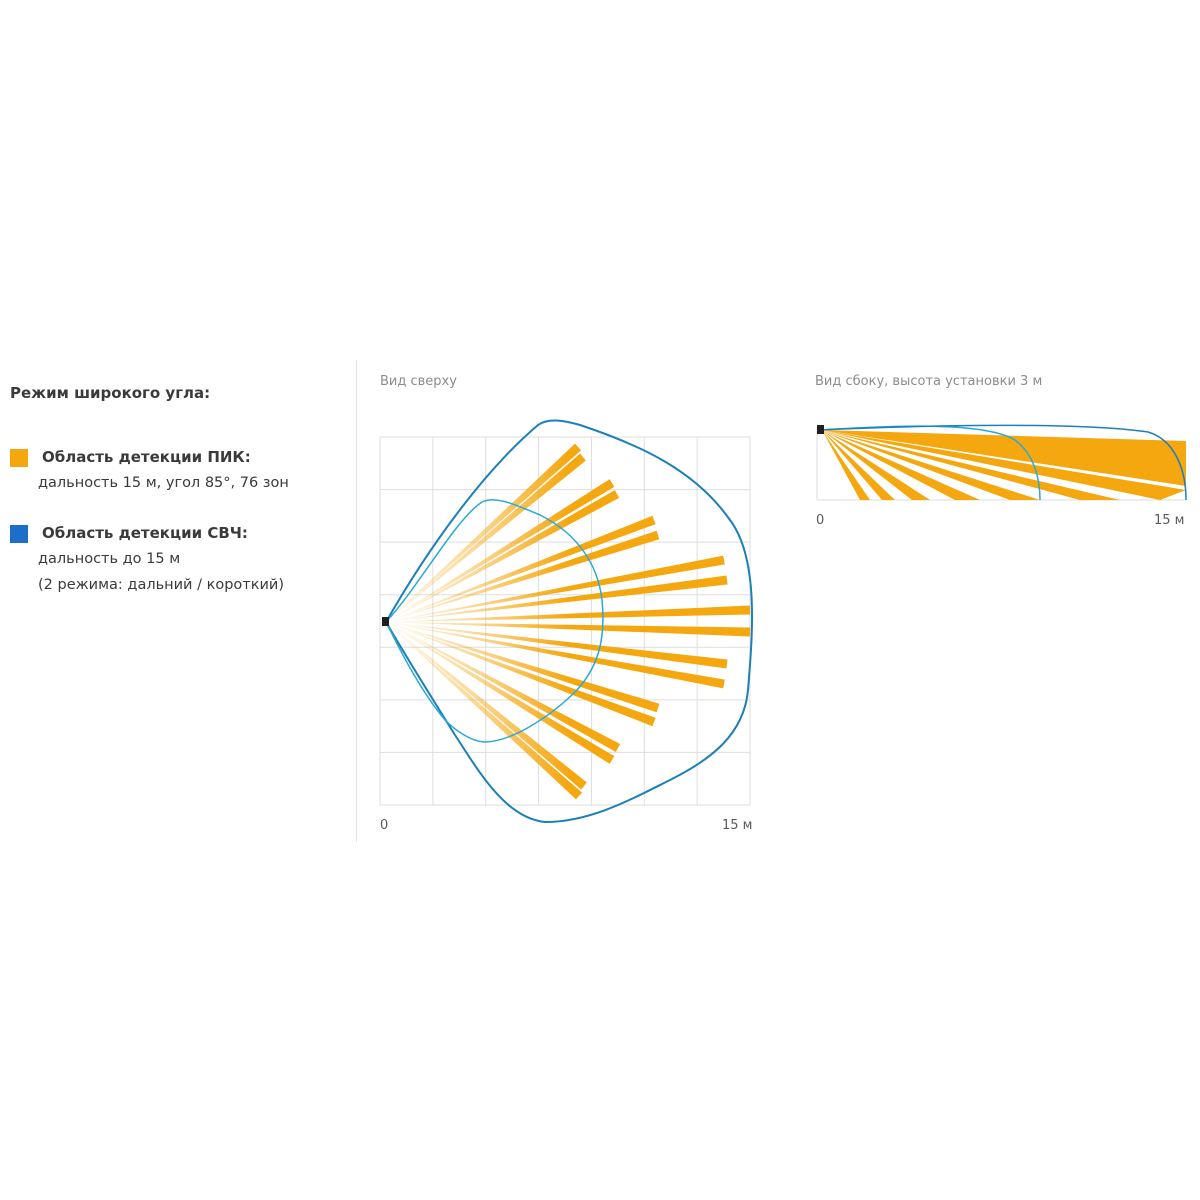 The height and width of the screenshot is (1200, 1200). What do you see at coordinates (820, 520) in the screenshot?
I see `side-view-axis-start: 0` at bounding box center [820, 520].